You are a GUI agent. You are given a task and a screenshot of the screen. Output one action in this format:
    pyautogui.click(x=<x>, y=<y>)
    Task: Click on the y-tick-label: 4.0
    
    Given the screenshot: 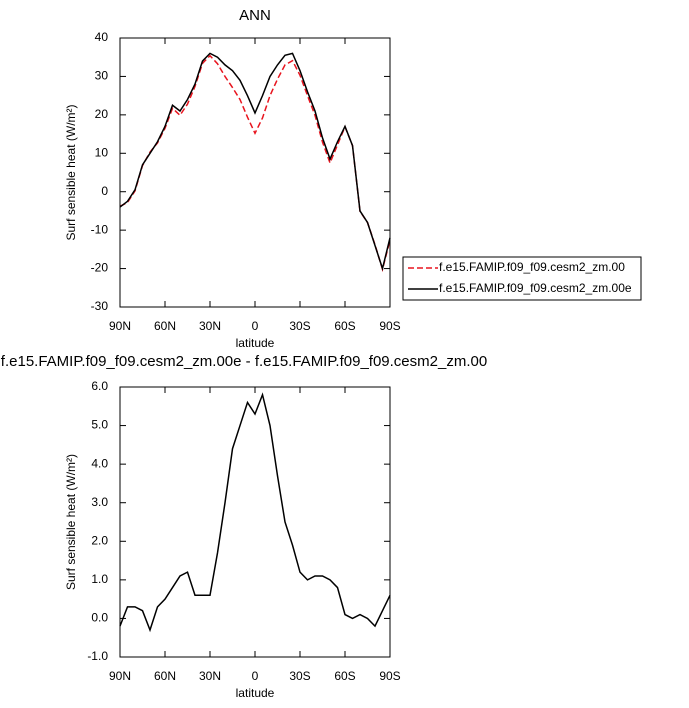 What is the action you would take?
    pyautogui.click(x=99, y=463)
    